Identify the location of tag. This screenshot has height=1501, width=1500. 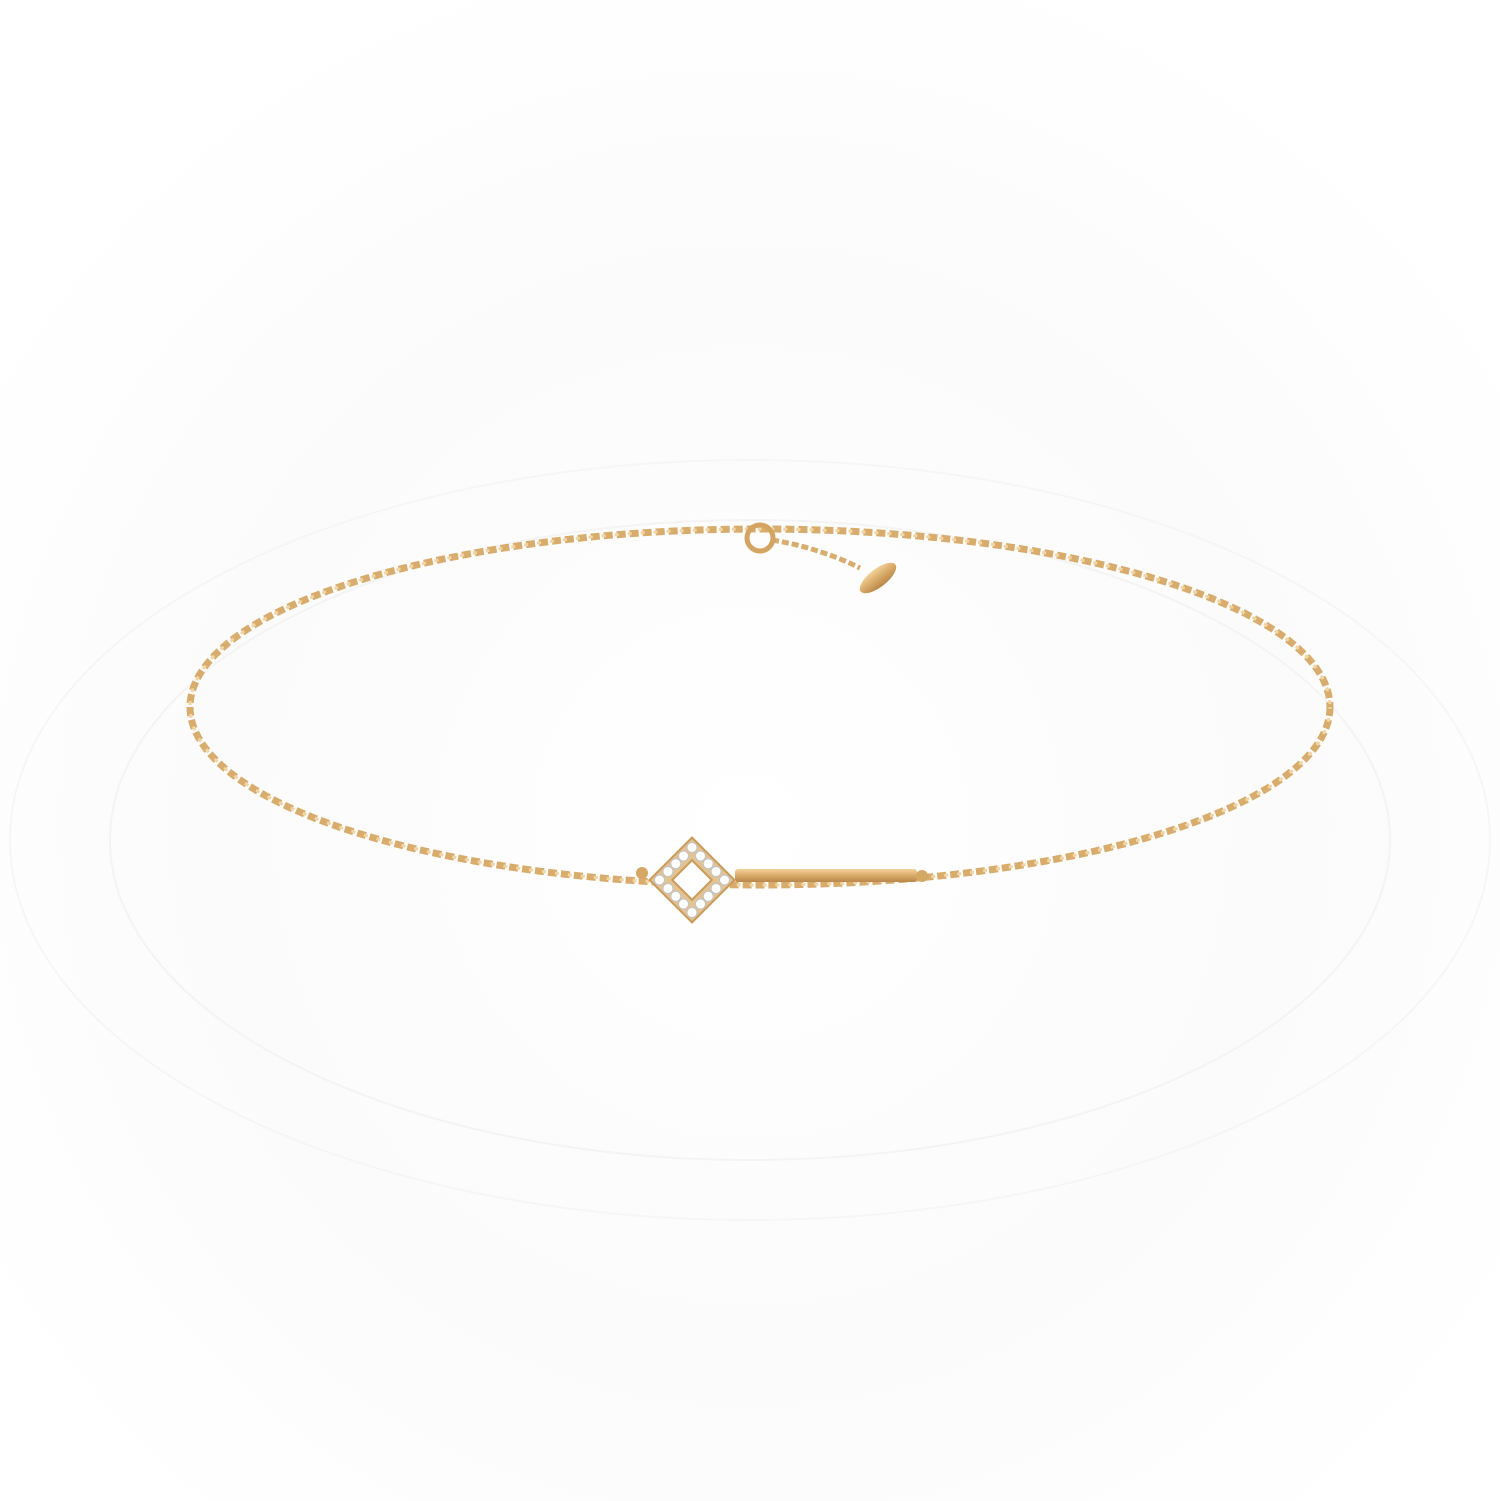
(878, 578).